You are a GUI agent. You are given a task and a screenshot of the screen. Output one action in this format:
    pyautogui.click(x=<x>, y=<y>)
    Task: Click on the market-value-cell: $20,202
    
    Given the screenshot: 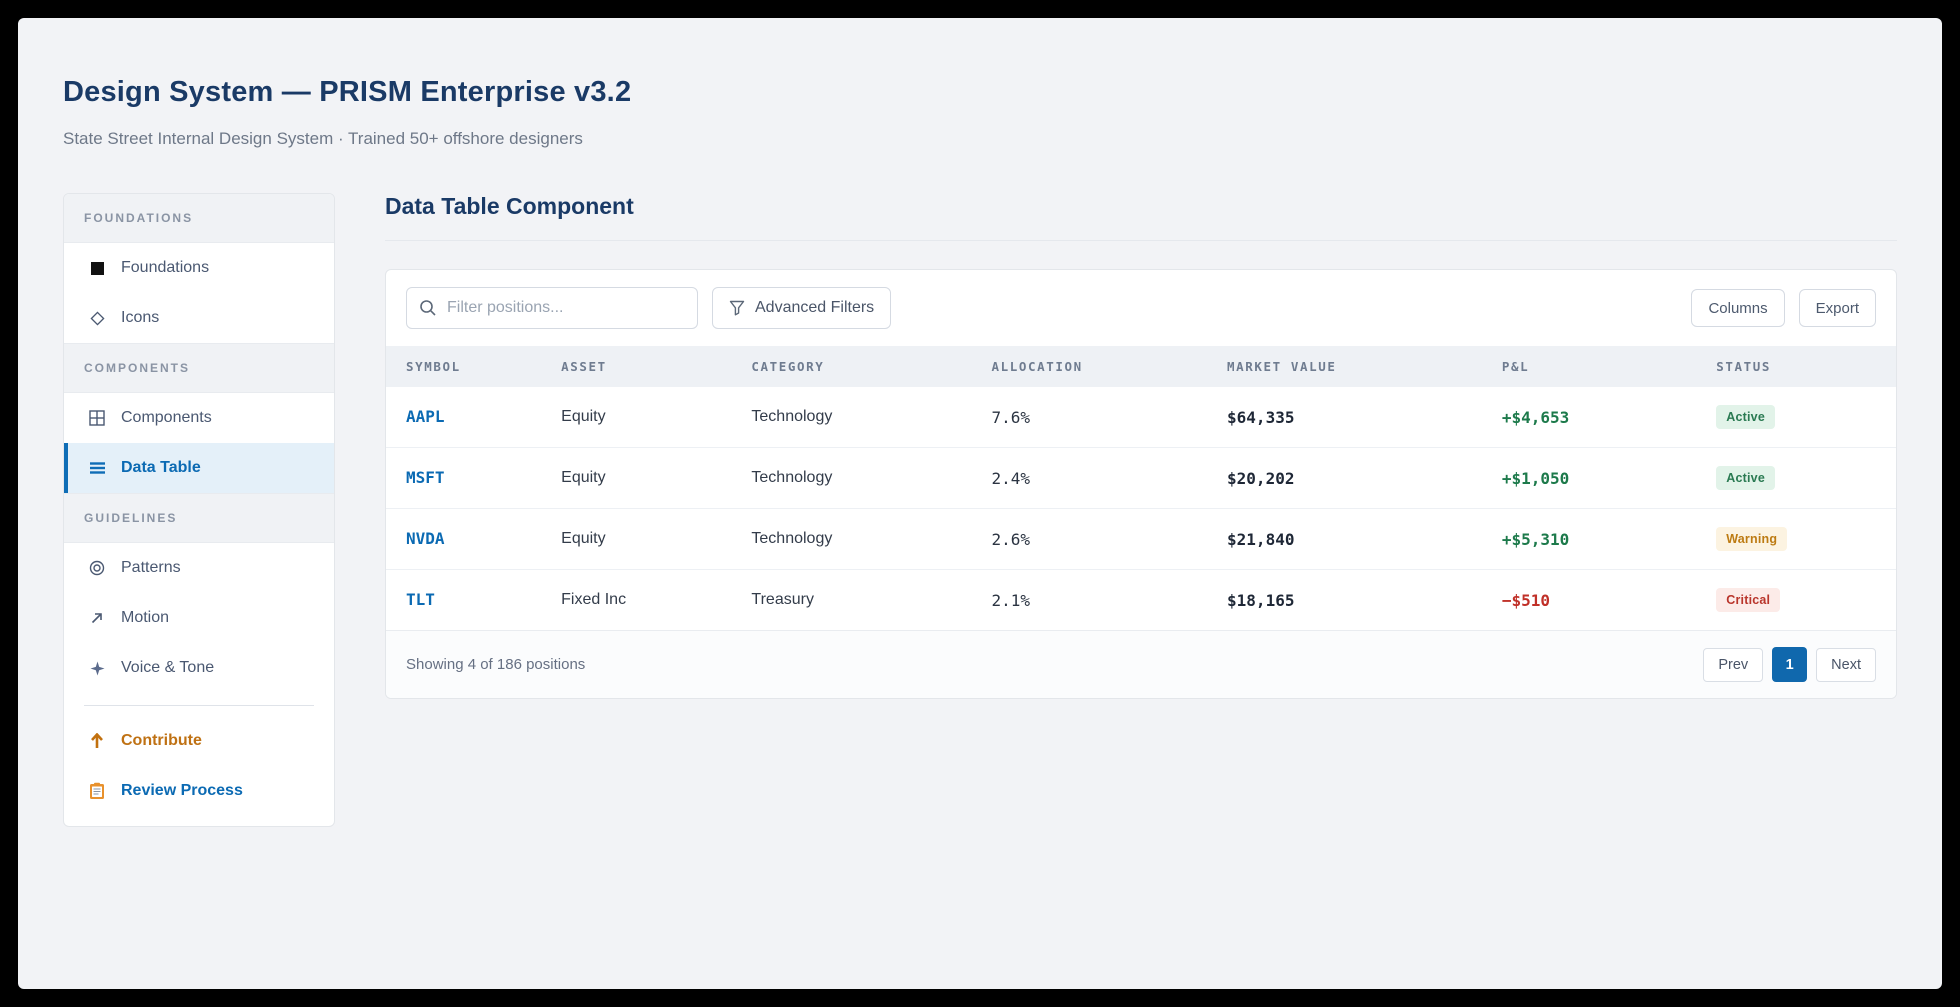 What is the action you would take?
    pyautogui.click(x=1364, y=478)
    